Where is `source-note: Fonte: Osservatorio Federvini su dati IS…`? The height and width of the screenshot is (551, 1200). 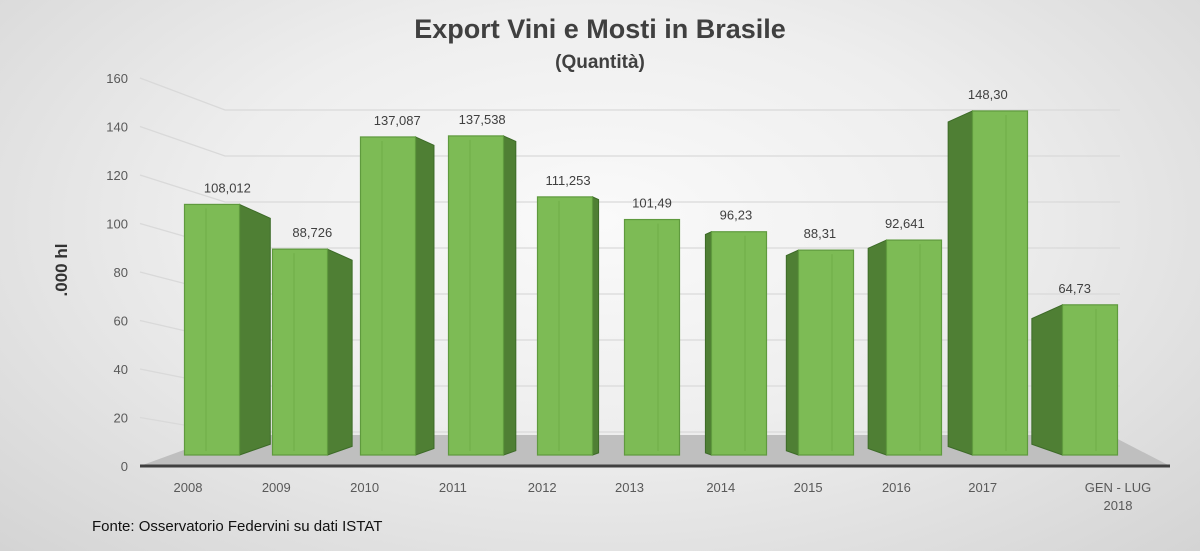 source-note: Fonte: Osservatorio Federvini su dati IS… is located at coordinates (237, 526).